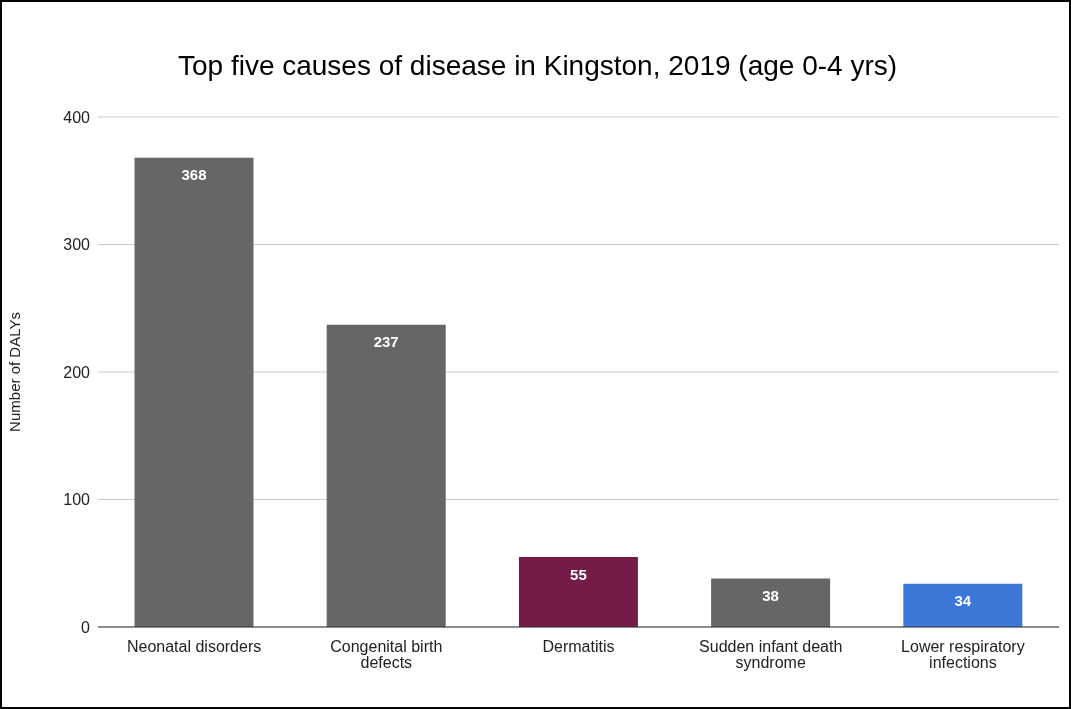  What do you see at coordinates (77, 372) in the screenshot?
I see `y-tick-label: 200` at bounding box center [77, 372].